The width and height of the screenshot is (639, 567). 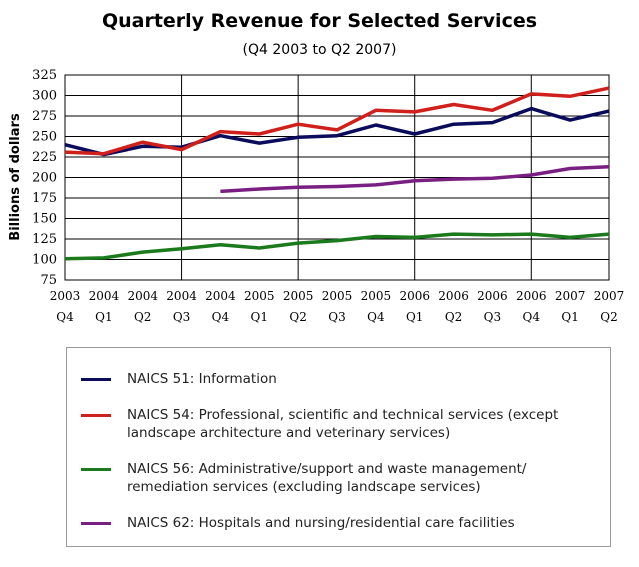 I want to click on legend-label-line: NAICS 51: Information, so click(x=202, y=379).